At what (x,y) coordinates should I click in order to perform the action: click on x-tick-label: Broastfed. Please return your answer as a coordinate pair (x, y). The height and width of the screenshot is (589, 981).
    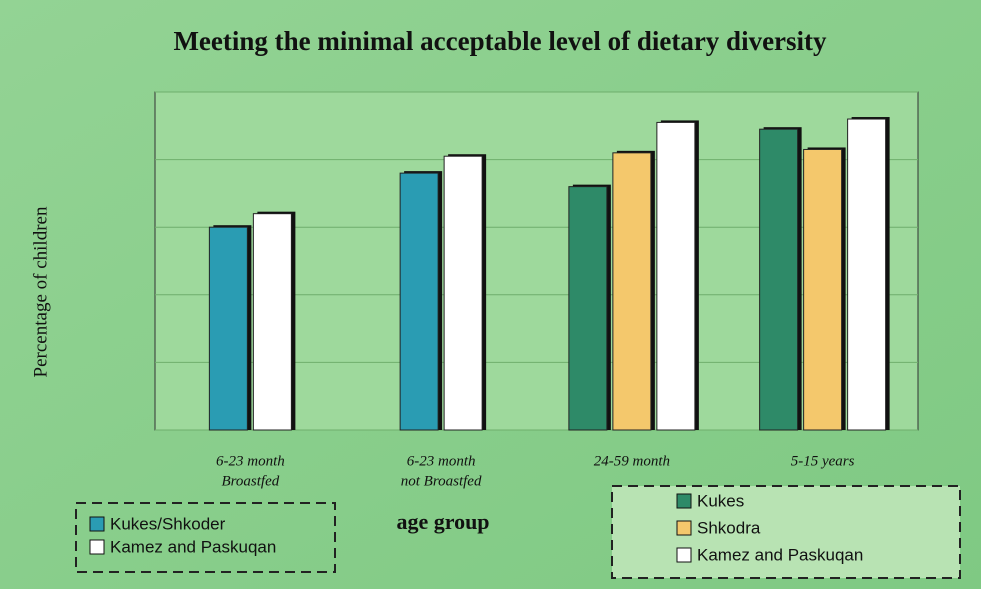
    Looking at the image, I should click on (250, 481).